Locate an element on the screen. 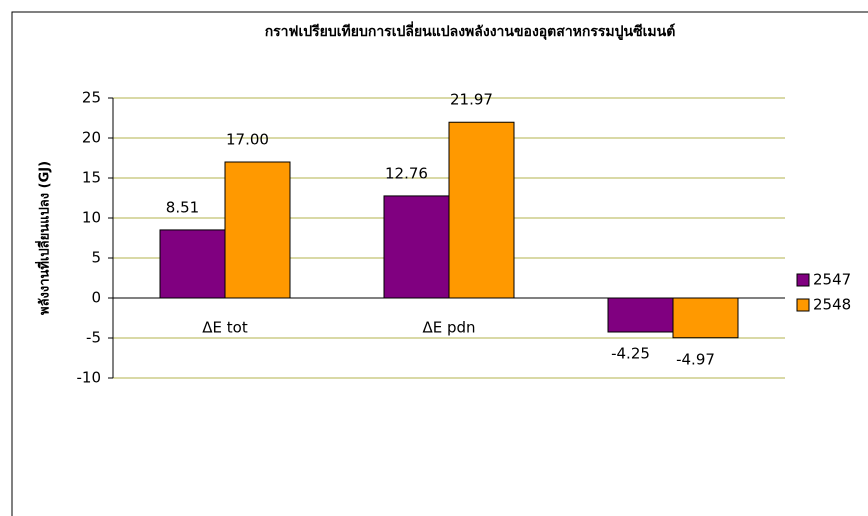 The height and width of the screenshot is (516, 868). y-tick-label: -10 is located at coordinates (89, 378).